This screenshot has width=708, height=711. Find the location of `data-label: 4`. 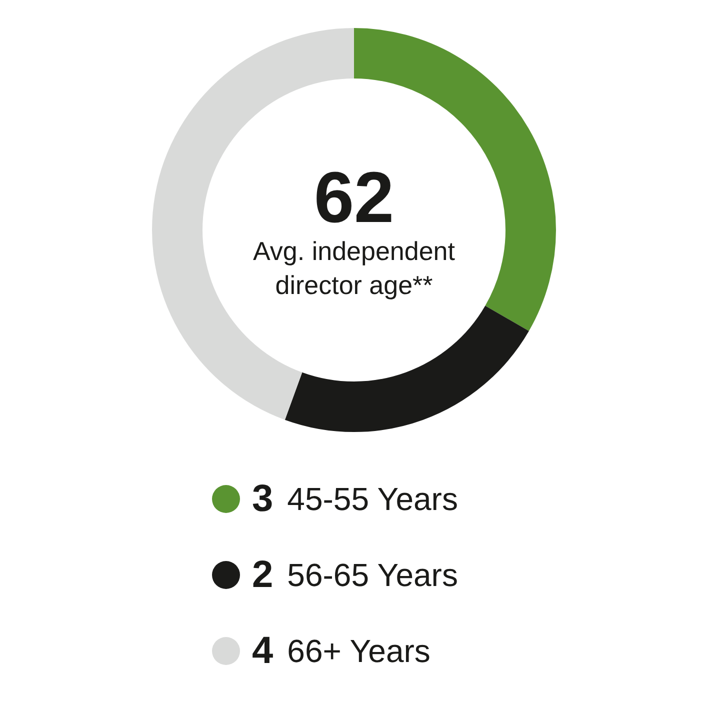

data-label: 4 is located at coordinates (263, 651).